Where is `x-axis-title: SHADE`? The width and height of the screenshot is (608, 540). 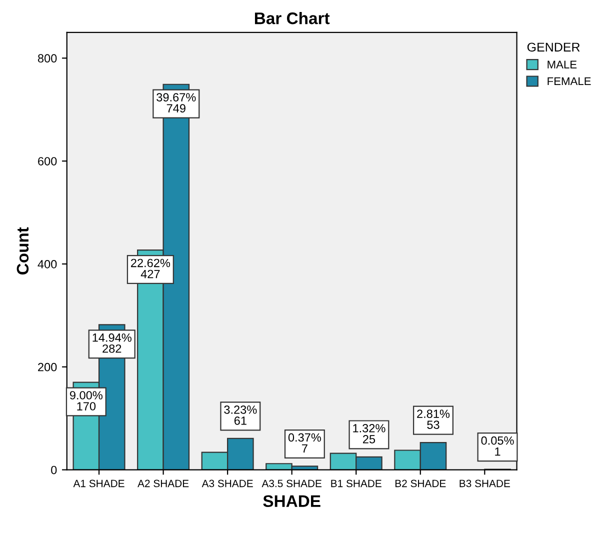 x-axis-title: SHADE is located at coordinates (291, 501).